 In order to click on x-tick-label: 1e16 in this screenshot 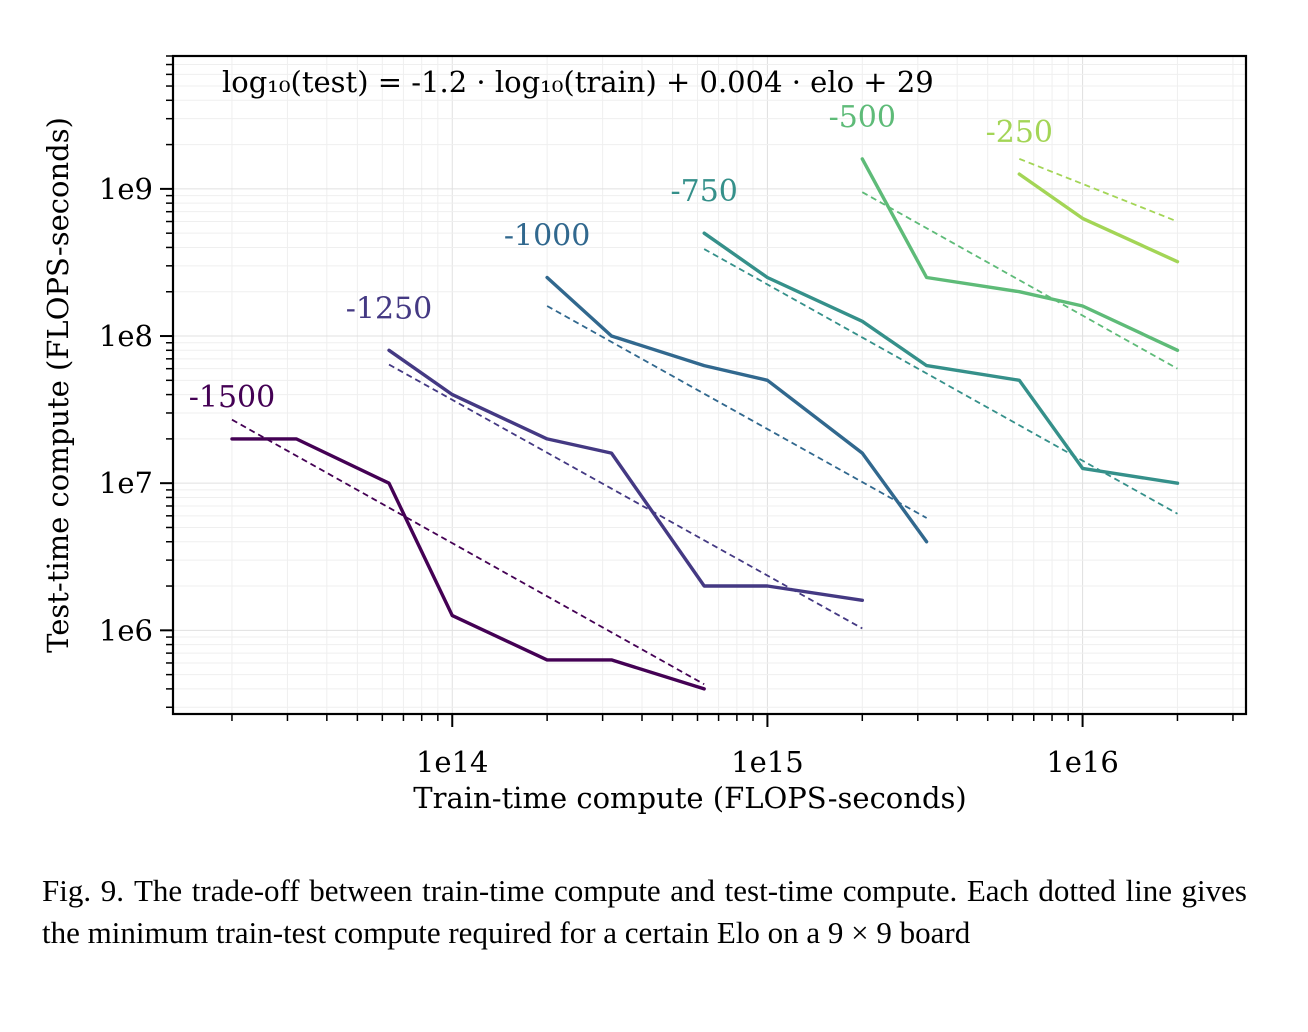, I will do `click(1082, 762)`.